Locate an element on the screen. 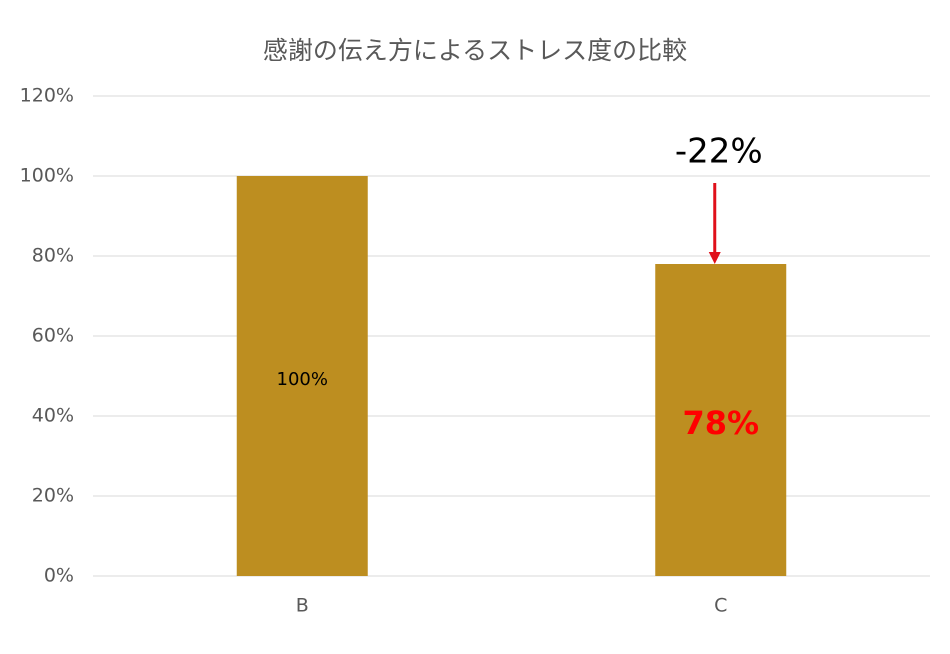  chart-title: 感謝の伝え方によるストレス度の比較 is located at coordinates (475, 50).